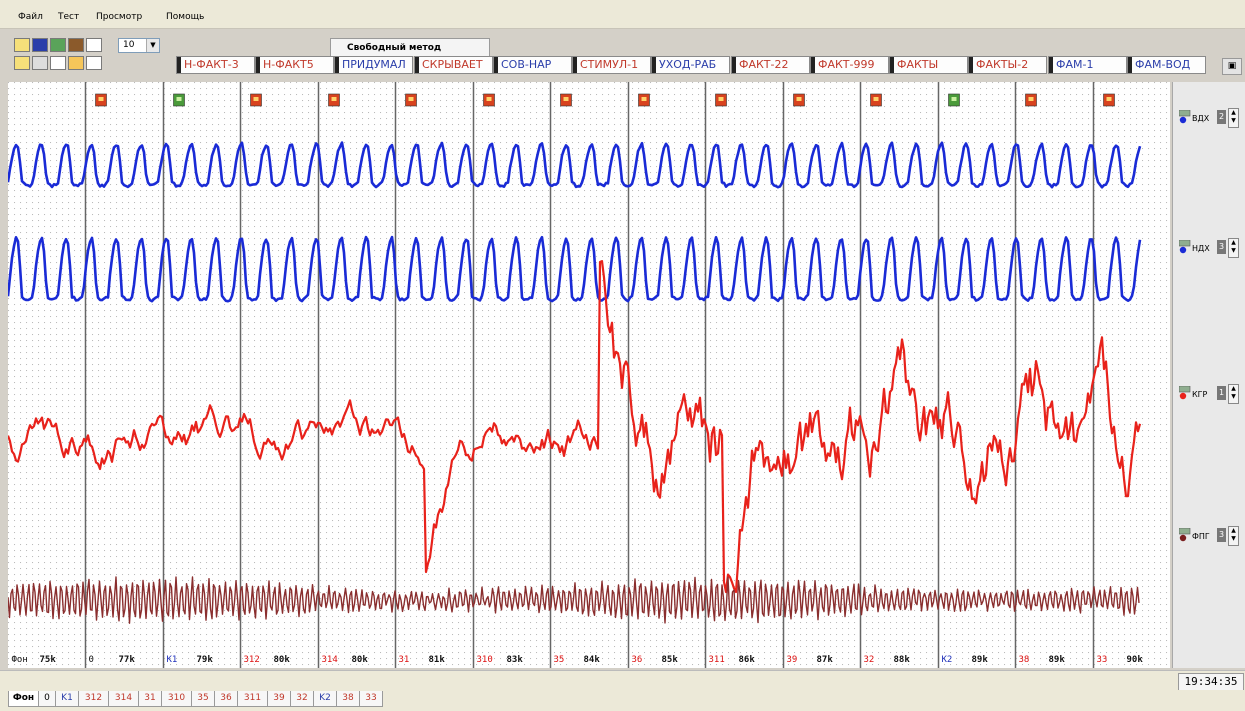 This screenshot has height=711, width=1245. Describe the element at coordinates (185, 17) in the screenshot. I see `menu-help: Помощь` at that location.